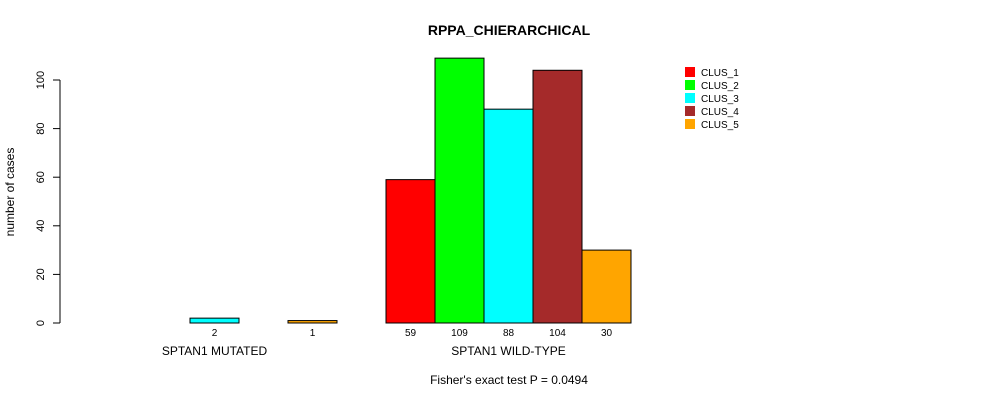 Image resolution: width=990 pixels, height=400 pixels. What do you see at coordinates (720, 99) in the screenshot?
I see `legend-label: CLUS_3` at bounding box center [720, 99].